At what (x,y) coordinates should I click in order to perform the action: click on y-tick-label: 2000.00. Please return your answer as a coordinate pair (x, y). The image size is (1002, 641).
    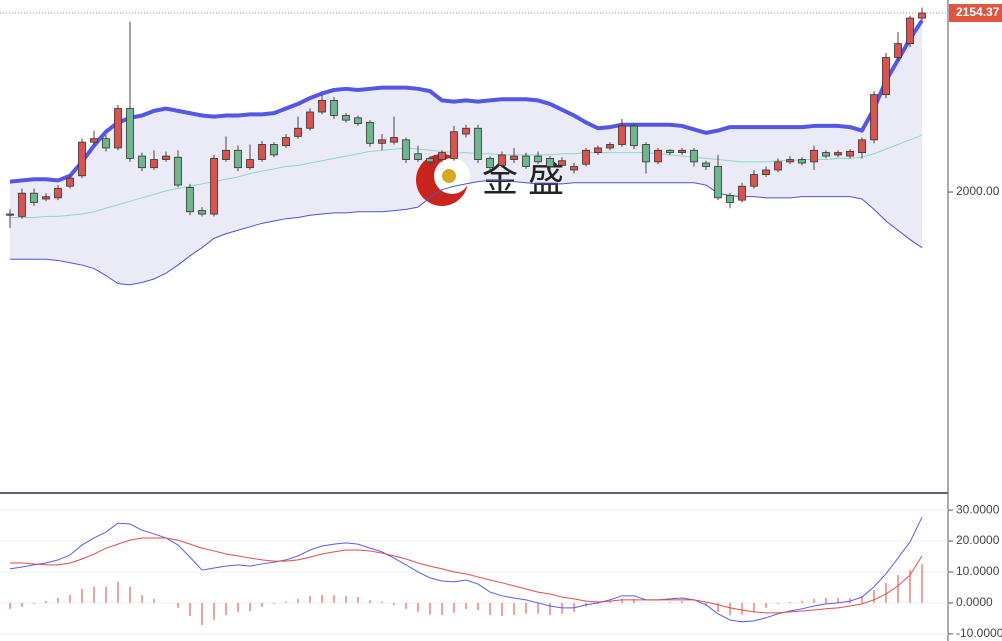
    Looking at the image, I should click on (978, 191).